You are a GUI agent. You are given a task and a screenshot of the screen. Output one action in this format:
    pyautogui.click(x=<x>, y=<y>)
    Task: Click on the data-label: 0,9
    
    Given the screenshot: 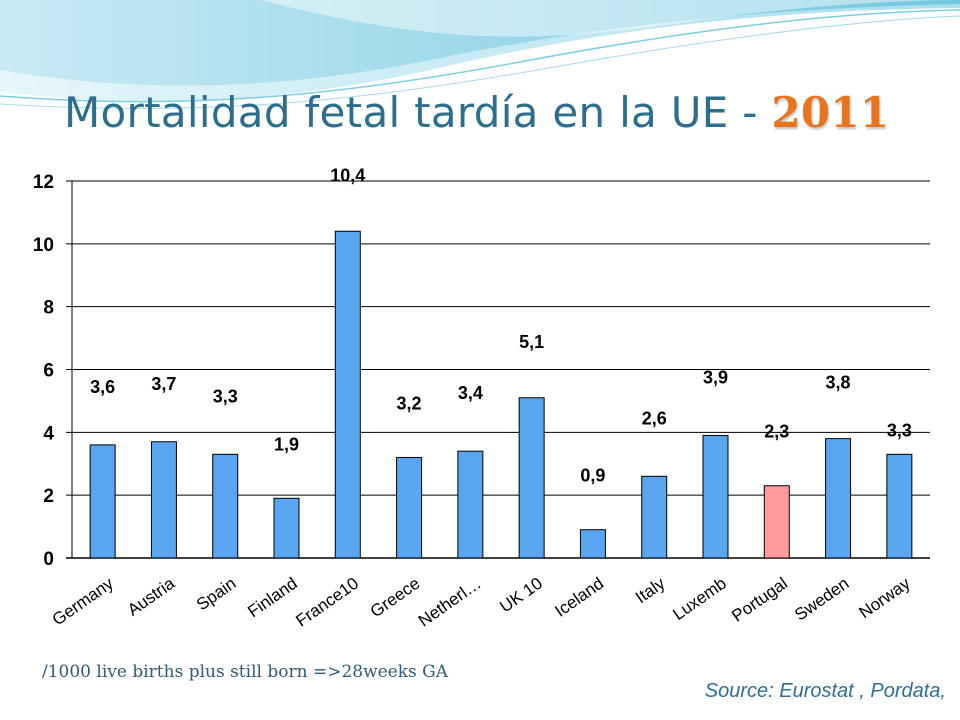 What is the action you would take?
    pyautogui.click(x=592, y=476)
    